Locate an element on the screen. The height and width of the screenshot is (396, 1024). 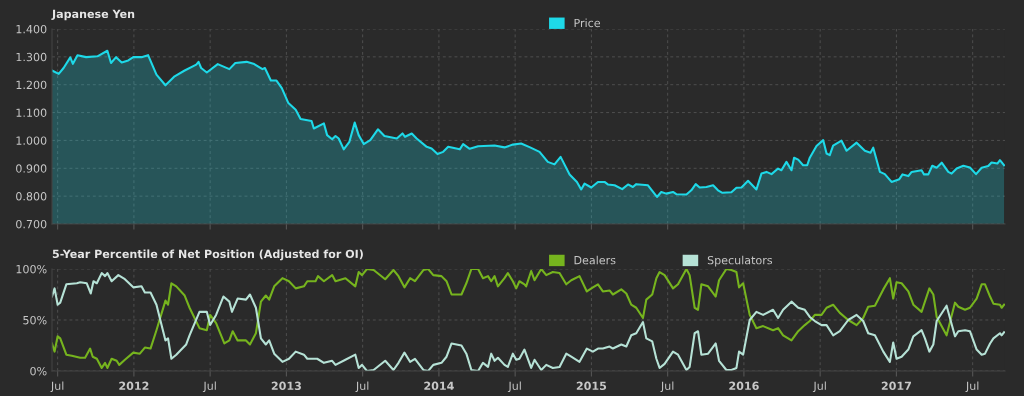
legend-label: Speculators is located at coordinates (740, 261).